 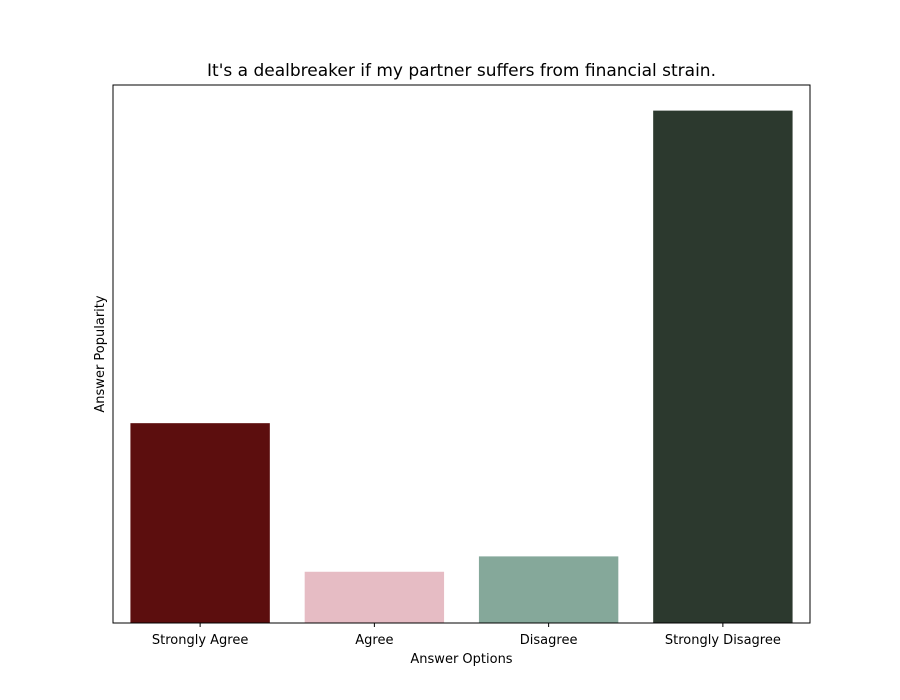 What do you see at coordinates (200, 640) in the screenshot?
I see `x-tick-label: Strongly Agree` at bounding box center [200, 640].